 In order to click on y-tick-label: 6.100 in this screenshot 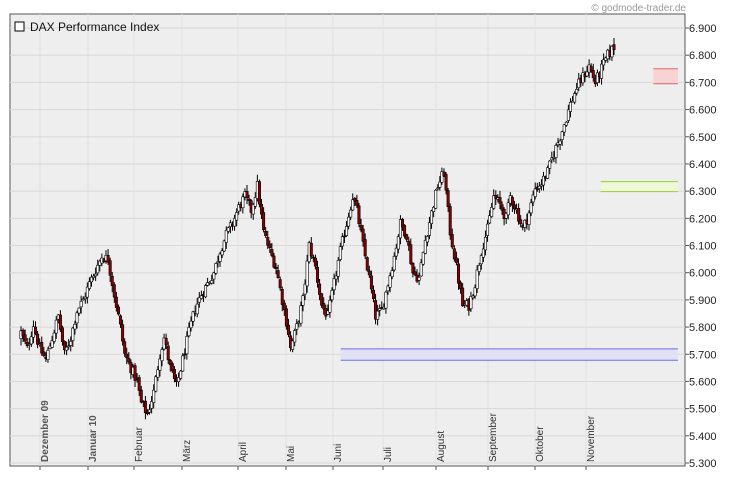, I will do `click(703, 247)`.